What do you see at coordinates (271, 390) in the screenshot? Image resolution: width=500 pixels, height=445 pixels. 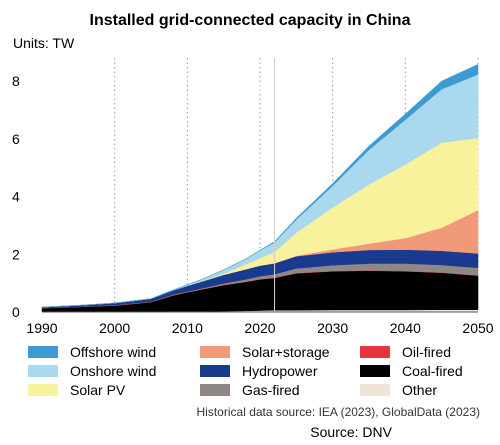 I see `legend-label-gas-fired: Gas-fired` at bounding box center [271, 390].